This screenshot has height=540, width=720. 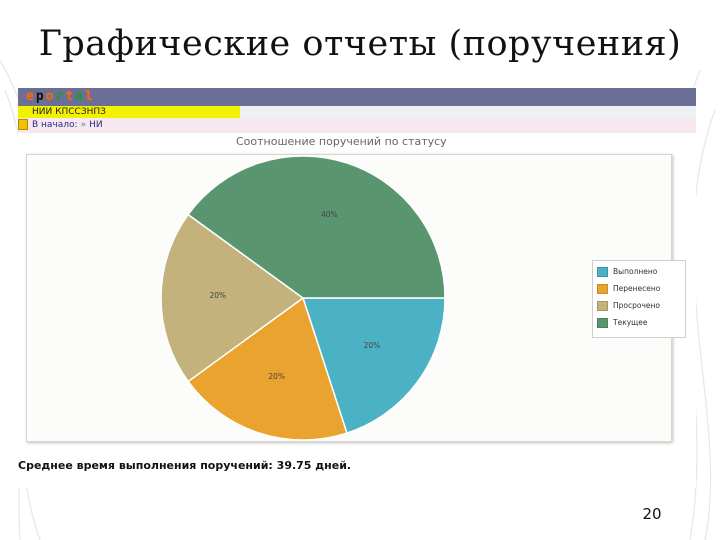 I want to click on folder-icon, so click(x=23, y=124).